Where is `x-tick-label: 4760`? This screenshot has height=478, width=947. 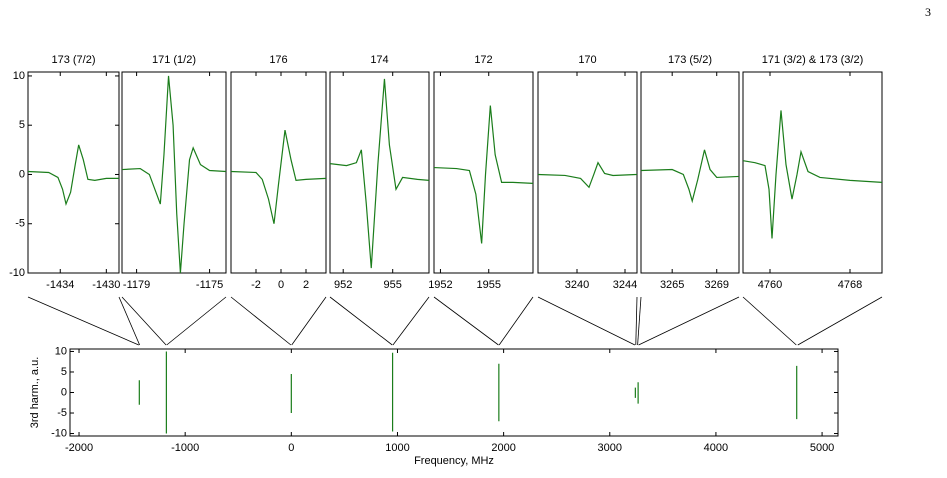
x-tick-label: 4760 is located at coordinates (770, 285).